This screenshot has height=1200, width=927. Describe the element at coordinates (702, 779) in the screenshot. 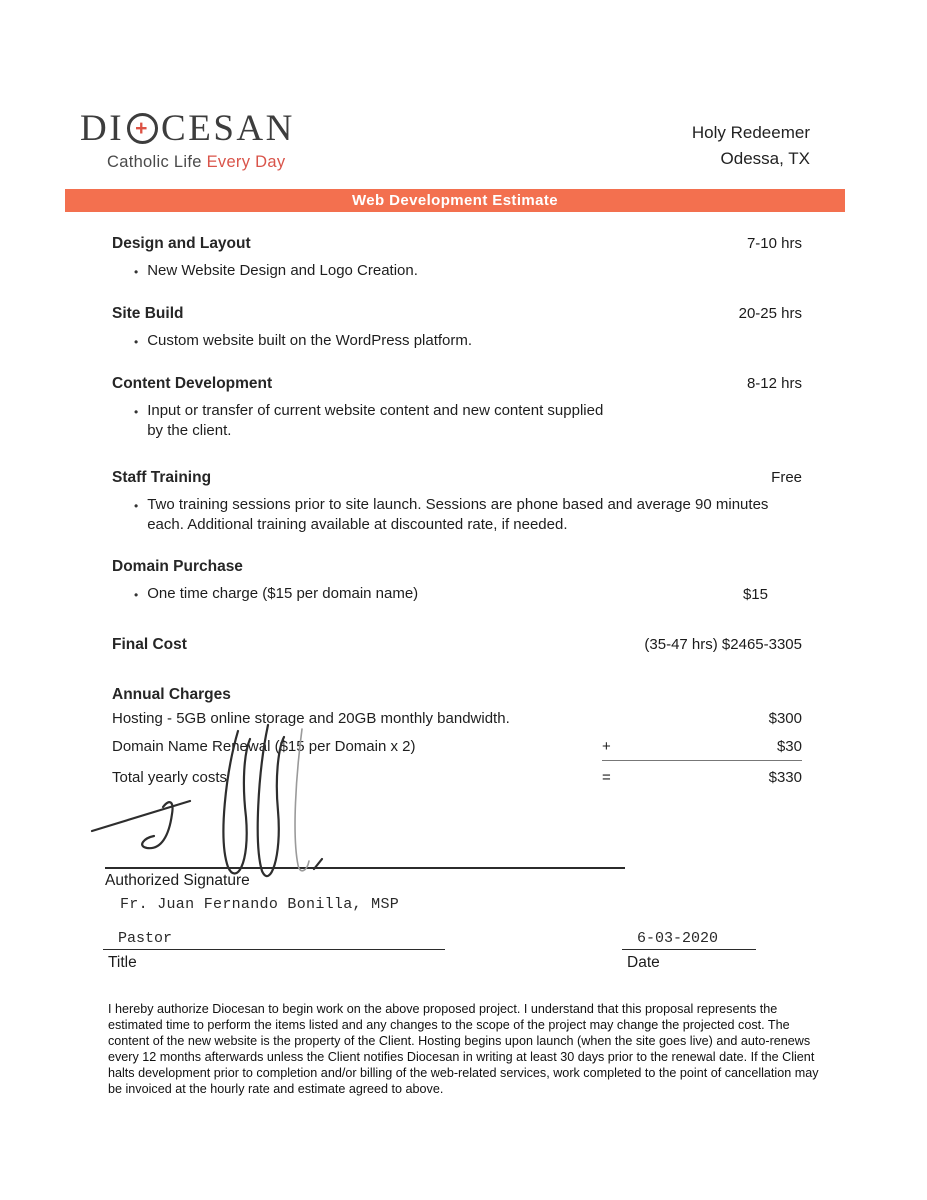

I see `annual-amount-group: = $330` at that location.